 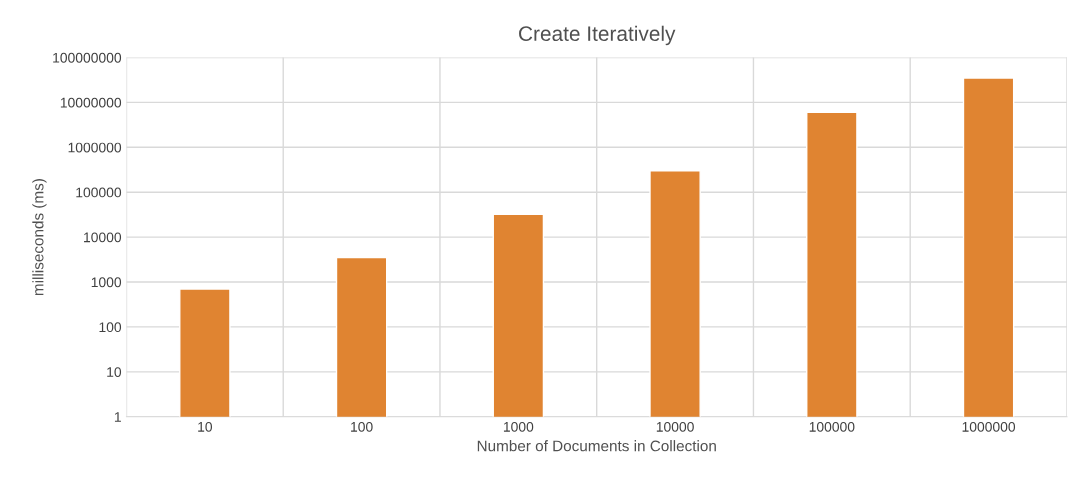 What do you see at coordinates (95, 147) in the screenshot?
I see `y-tick-label: 1000000` at bounding box center [95, 147].